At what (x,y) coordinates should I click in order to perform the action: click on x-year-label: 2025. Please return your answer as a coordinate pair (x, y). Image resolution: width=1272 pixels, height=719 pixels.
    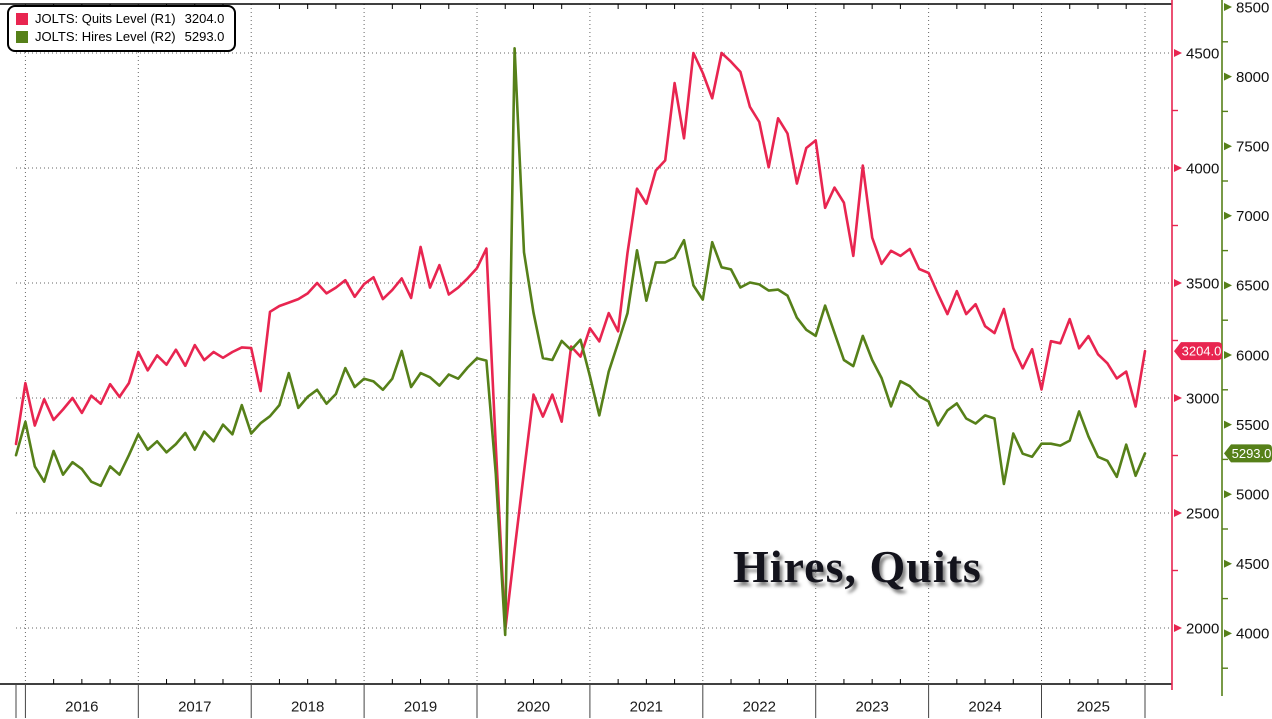
    Looking at the image, I should click on (1093, 706).